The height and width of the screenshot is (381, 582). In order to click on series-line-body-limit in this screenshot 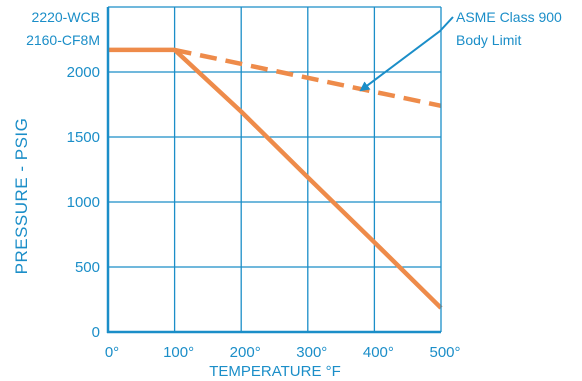, I will do `click(308, 78)`.